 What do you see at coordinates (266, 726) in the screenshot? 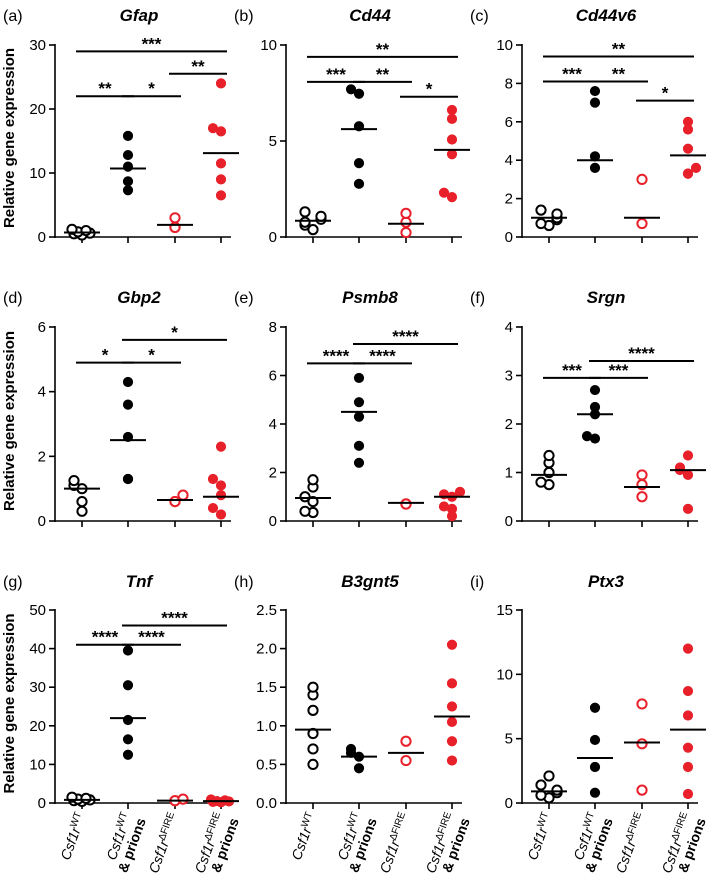
I see `y-tick-label: 1.0` at bounding box center [266, 726].